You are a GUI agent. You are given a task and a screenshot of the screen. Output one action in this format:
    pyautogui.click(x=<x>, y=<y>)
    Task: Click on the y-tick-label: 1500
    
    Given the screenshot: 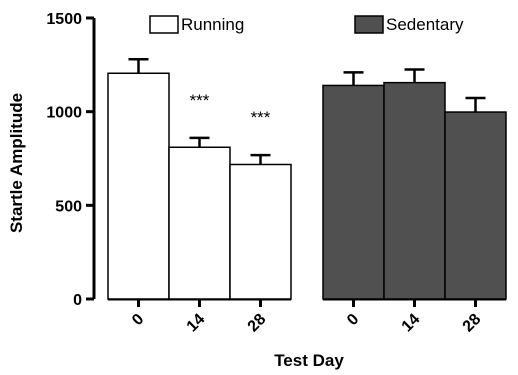 What is the action you would take?
    pyautogui.click(x=64, y=19)
    